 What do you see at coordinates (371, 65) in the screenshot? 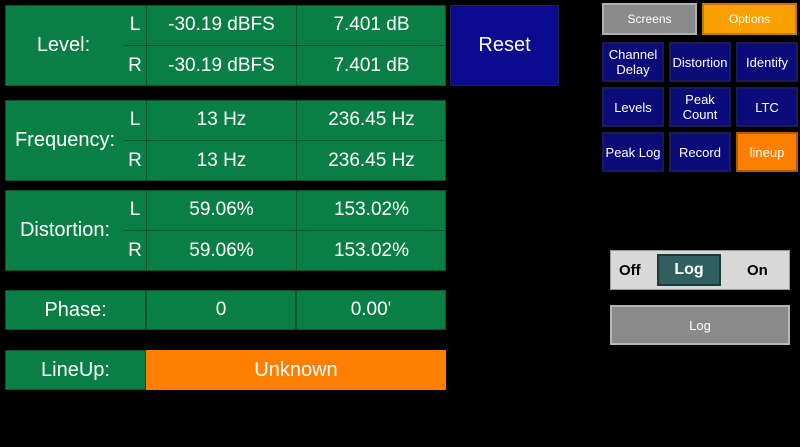
I see `level-r-db: 7.401 dB` at bounding box center [371, 65].